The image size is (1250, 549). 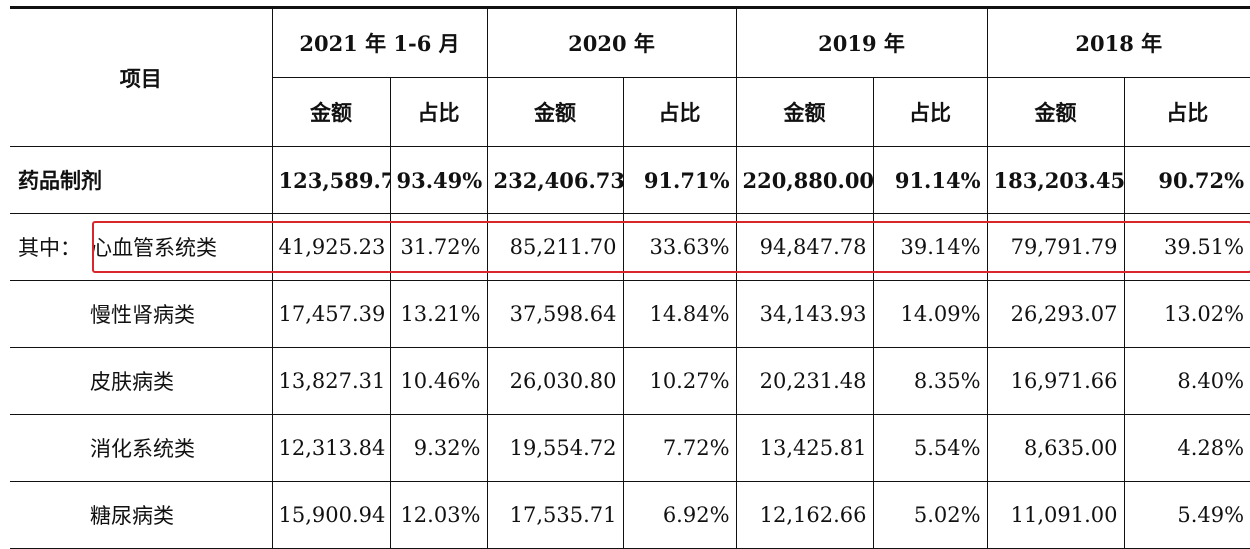 What do you see at coordinates (804, 515) in the screenshot?
I see `cell-amount: 12,162.66` at bounding box center [804, 515].